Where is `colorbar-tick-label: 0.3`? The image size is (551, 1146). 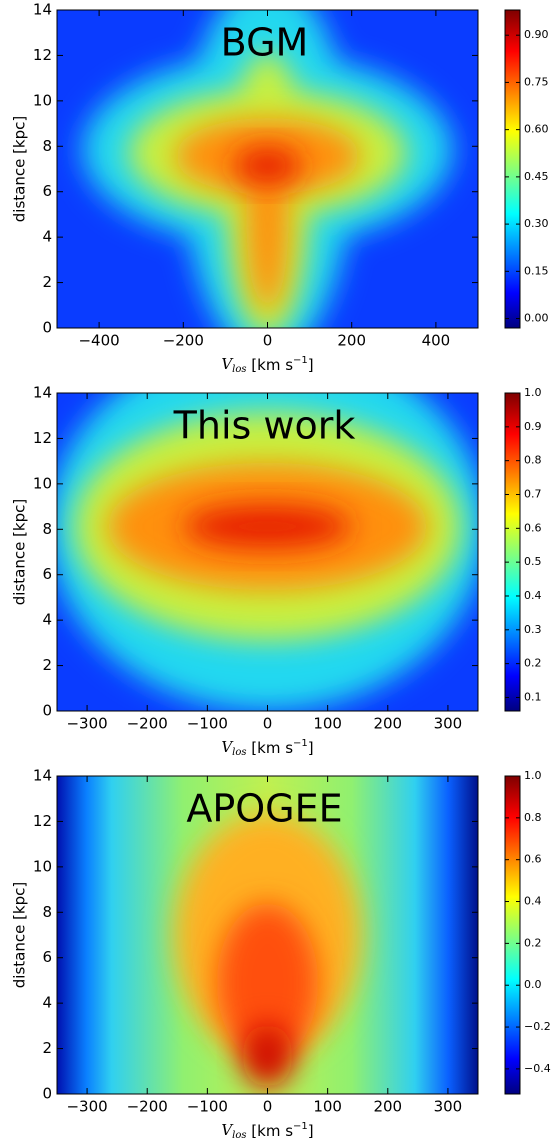 colorbar-tick-label: 0.3 is located at coordinates (533, 629).